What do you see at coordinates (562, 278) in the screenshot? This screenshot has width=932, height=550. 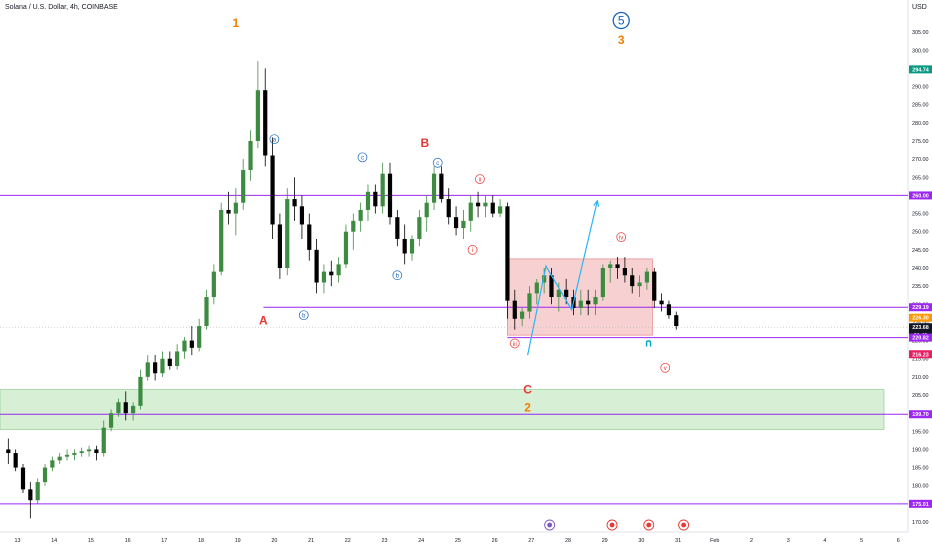 I see `projection-path` at bounding box center [562, 278].